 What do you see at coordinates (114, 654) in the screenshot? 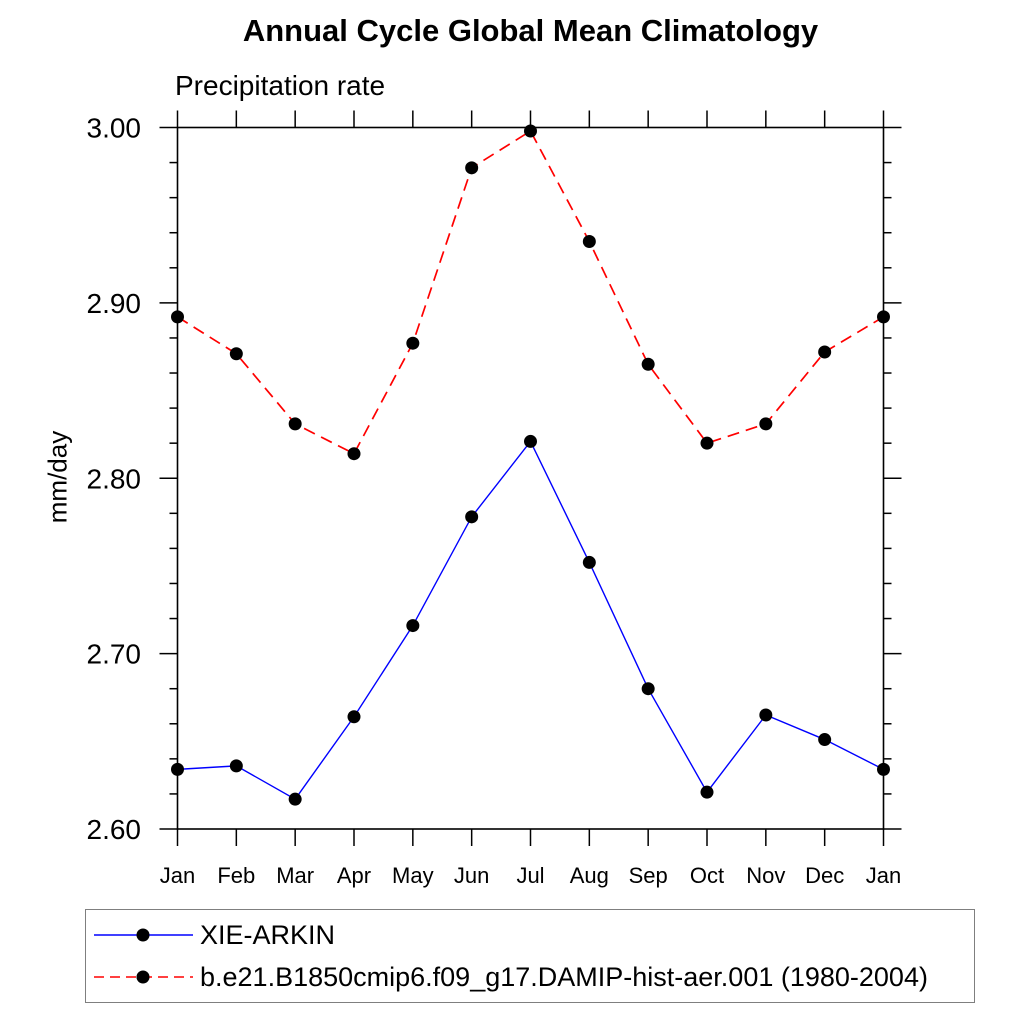
I see `y-tick-label: 2.70` at bounding box center [114, 654].